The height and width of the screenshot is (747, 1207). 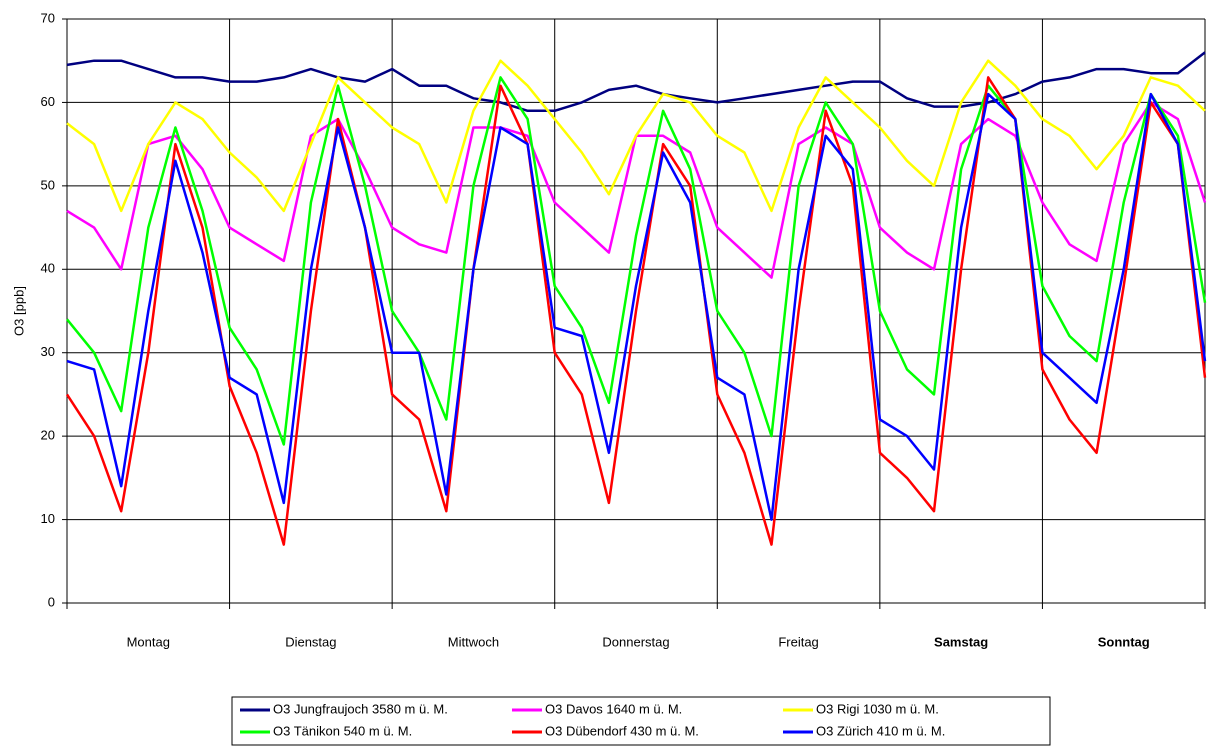 What do you see at coordinates (613, 708) in the screenshot?
I see `legend-label: O3 Davos 1640 m ü. M.` at bounding box center [613, 708].